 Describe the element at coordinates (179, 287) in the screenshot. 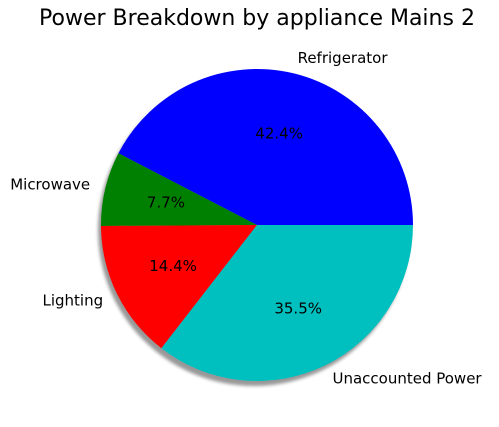

I see `pie-slice-lighting` at that location.